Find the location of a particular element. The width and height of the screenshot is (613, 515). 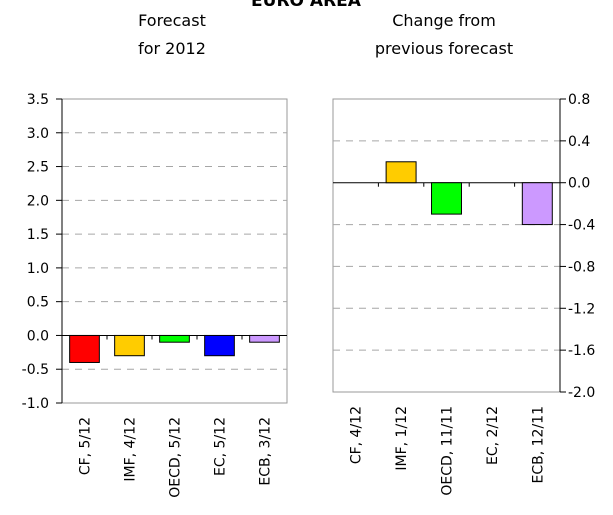

forecast-category-label: ECB, 3/12 is located at coordinates (266, 451).